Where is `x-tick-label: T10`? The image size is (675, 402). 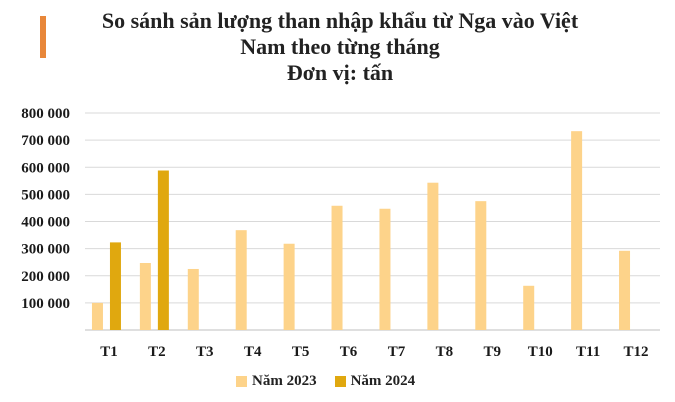 x-tick-label: T10 is located at coordinates (540, 352).